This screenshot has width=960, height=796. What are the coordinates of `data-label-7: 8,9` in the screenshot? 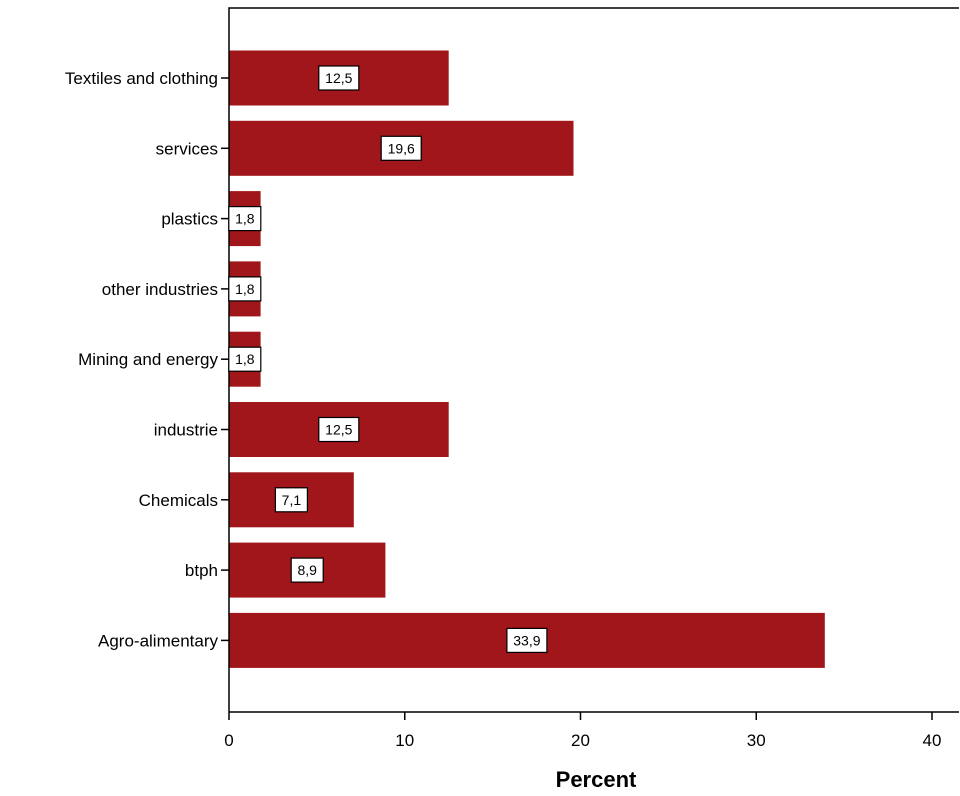 It's located at (307, 570).